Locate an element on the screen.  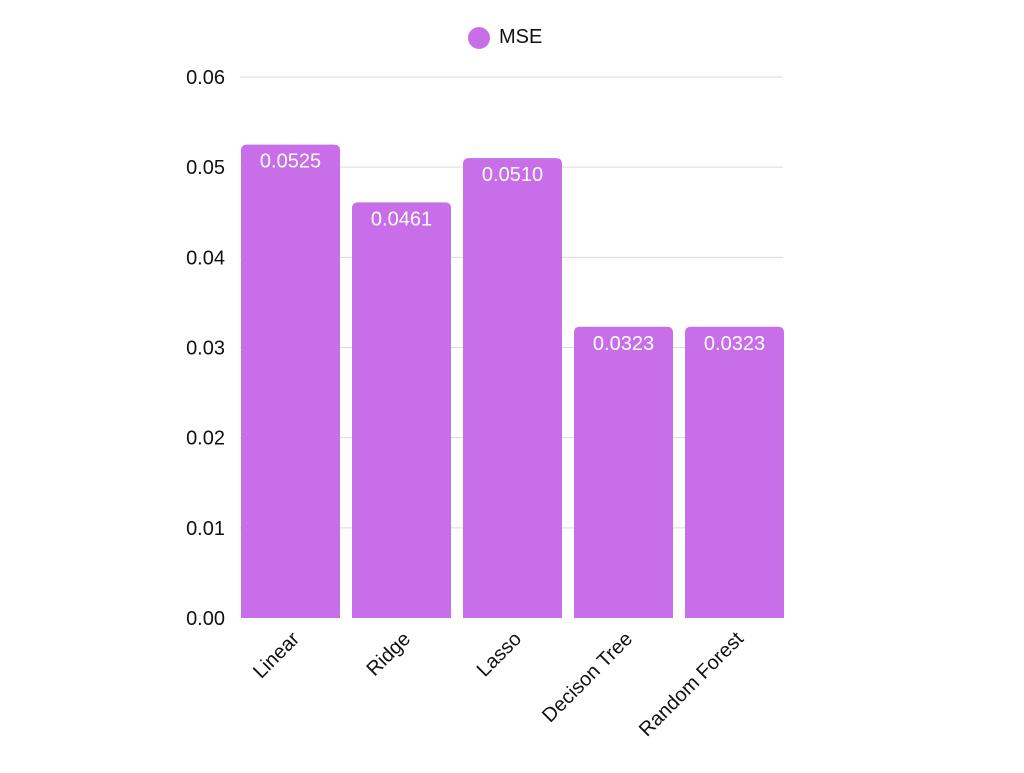
legend-label-mse: MSE is located at coordinates (521, 37).